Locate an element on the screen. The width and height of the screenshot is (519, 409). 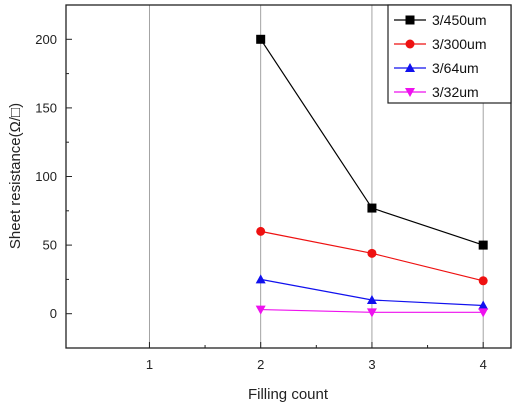
x-axis-label: Filling count is located at coordinates (288, 394).